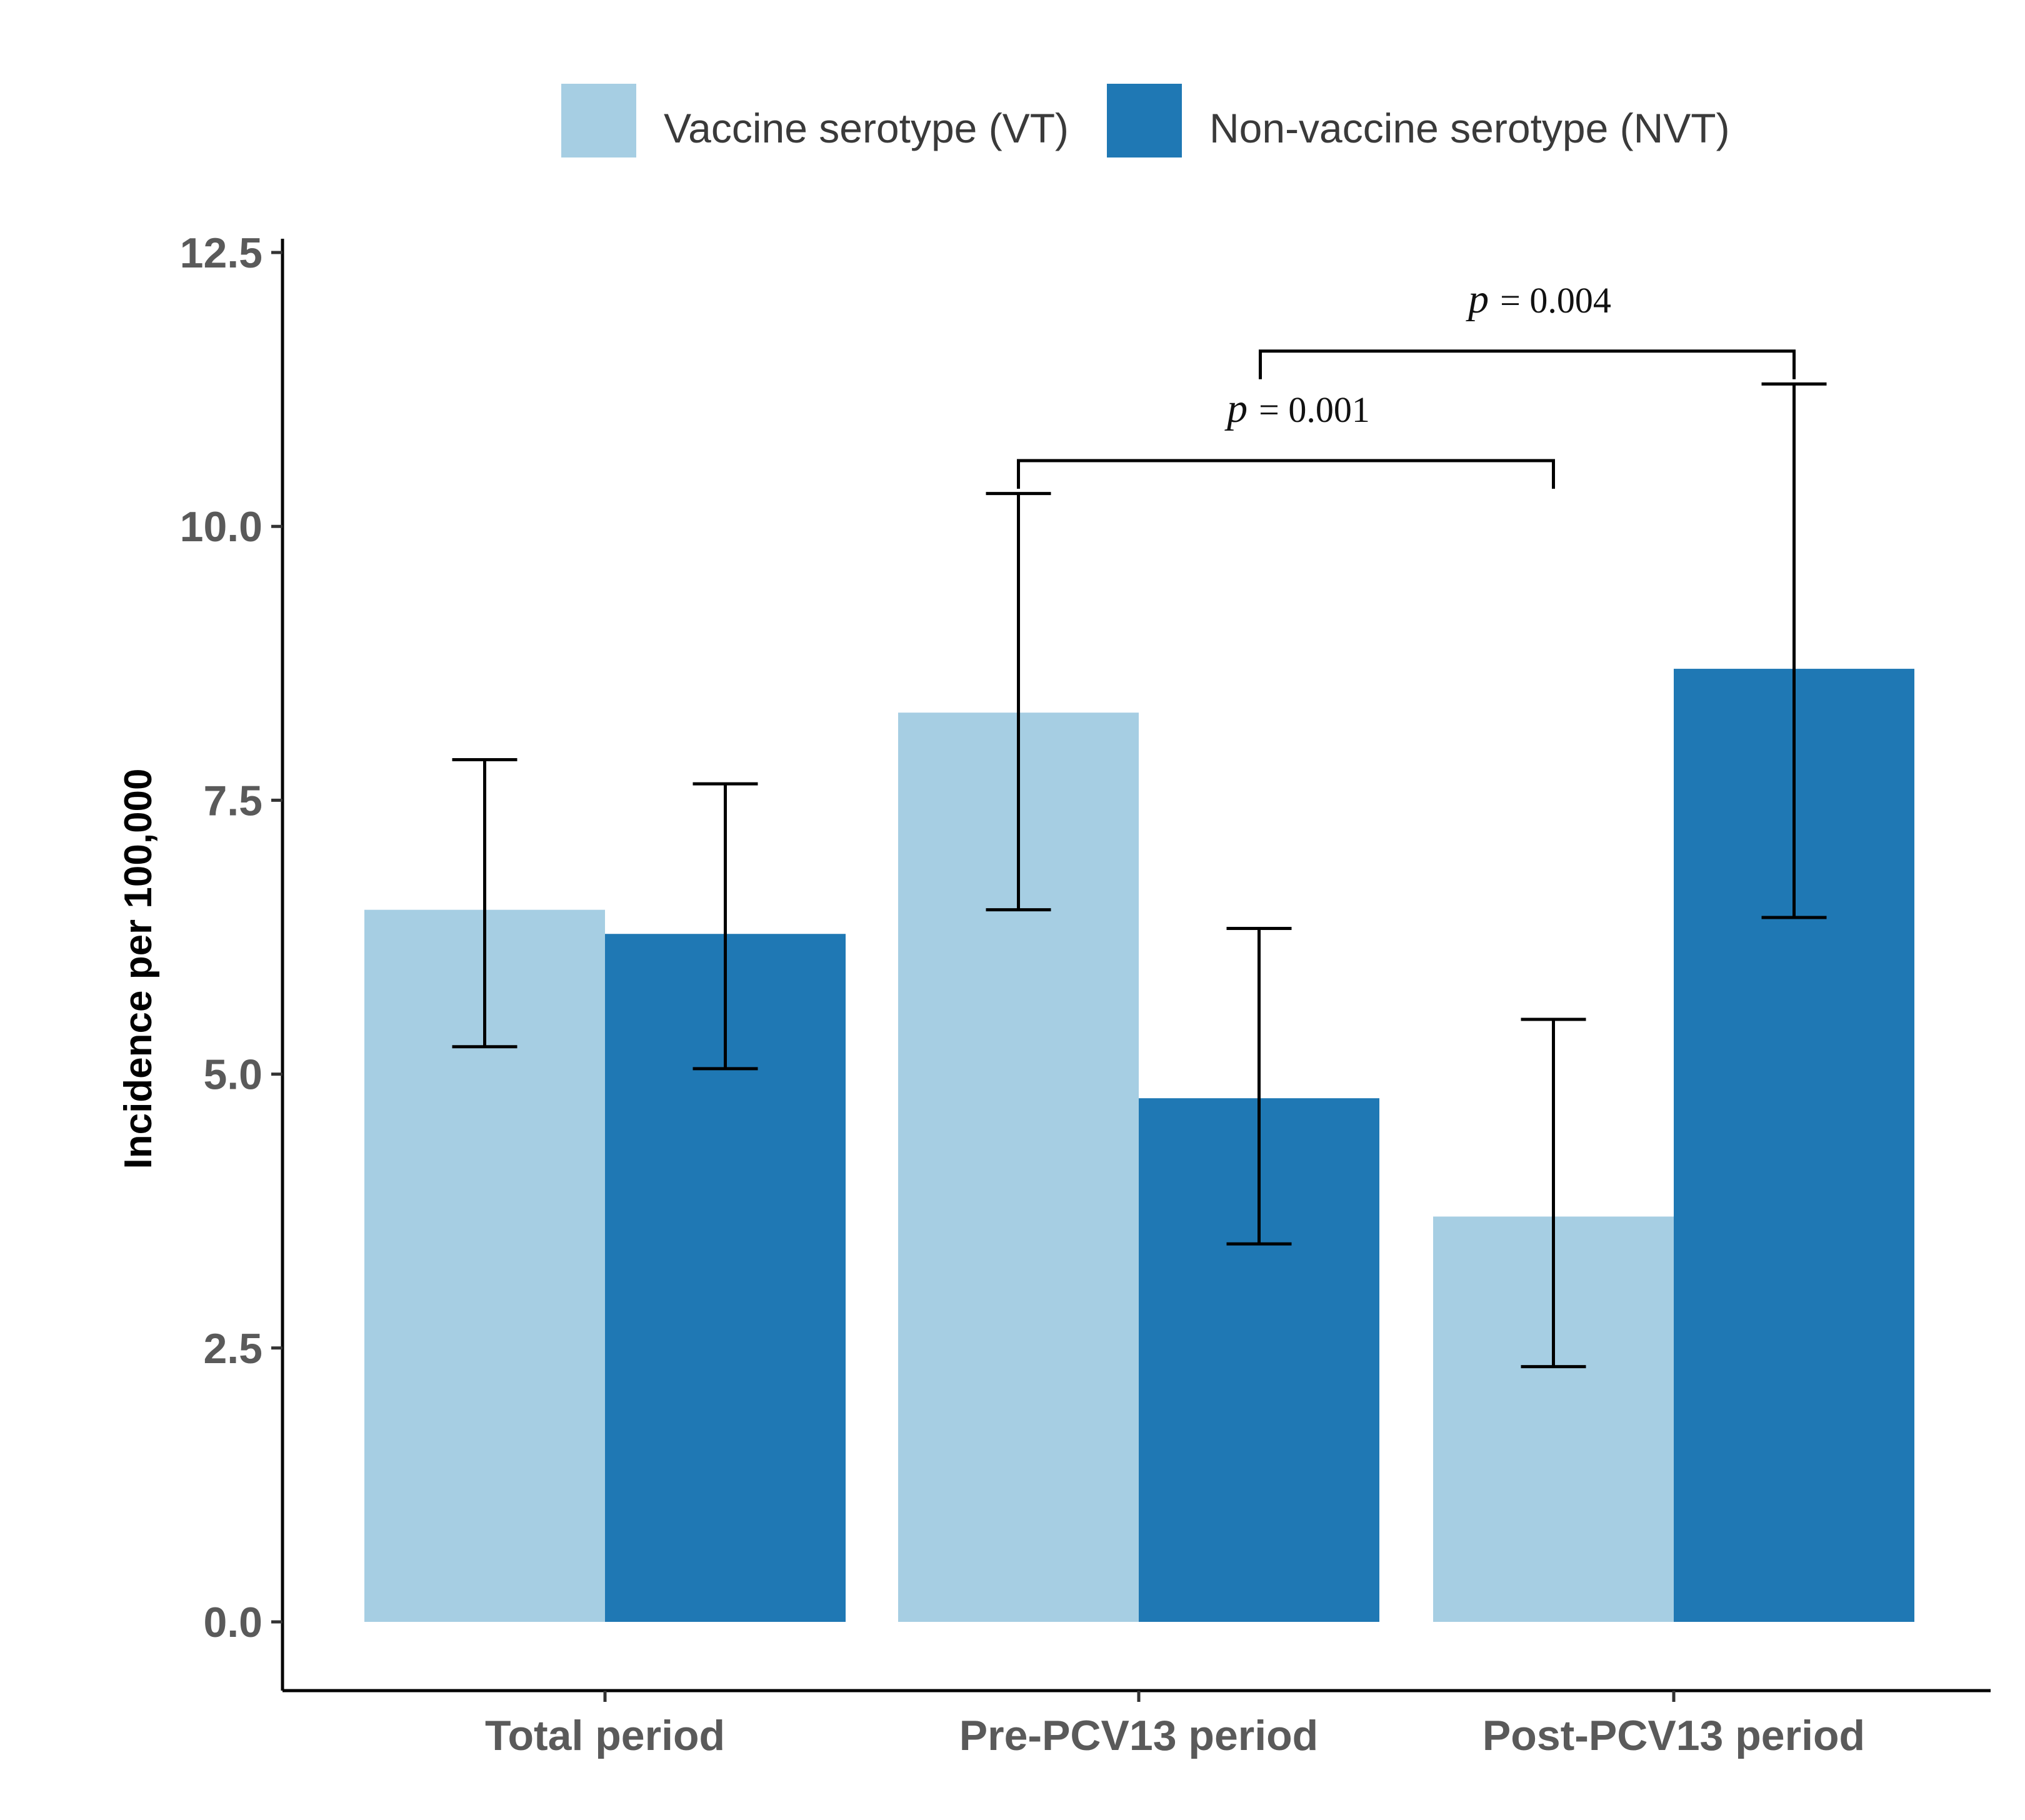  What do you see at coordinates (1286, 437) in the screenshot?
I see `significance-bracket-1: p = 0.001` at bounding box center [1286, 437].